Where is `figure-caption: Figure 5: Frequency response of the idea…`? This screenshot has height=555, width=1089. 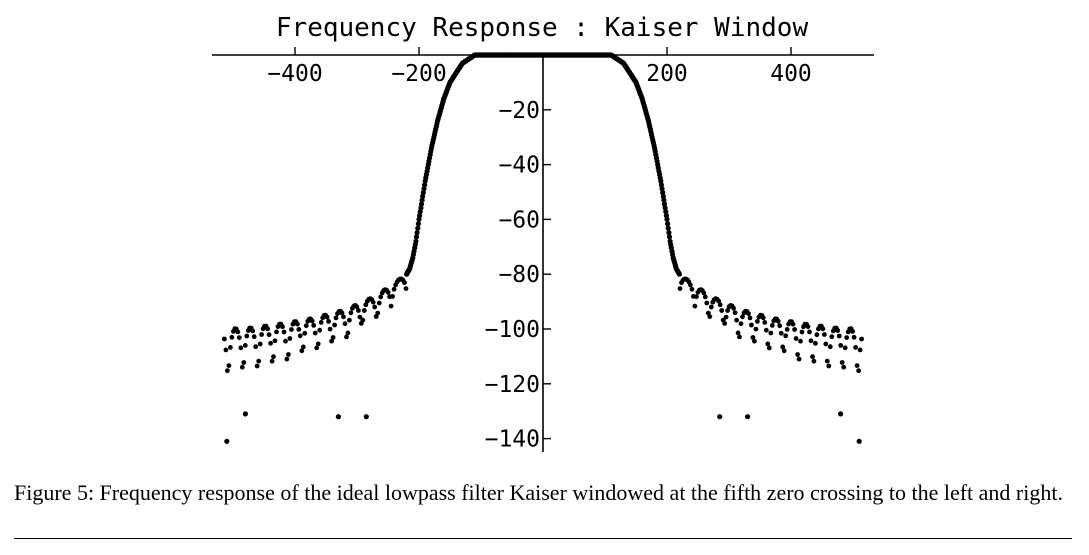 figure-caption: Figure 5: Frequency response of the idea… is located at coordinates (538, 492).